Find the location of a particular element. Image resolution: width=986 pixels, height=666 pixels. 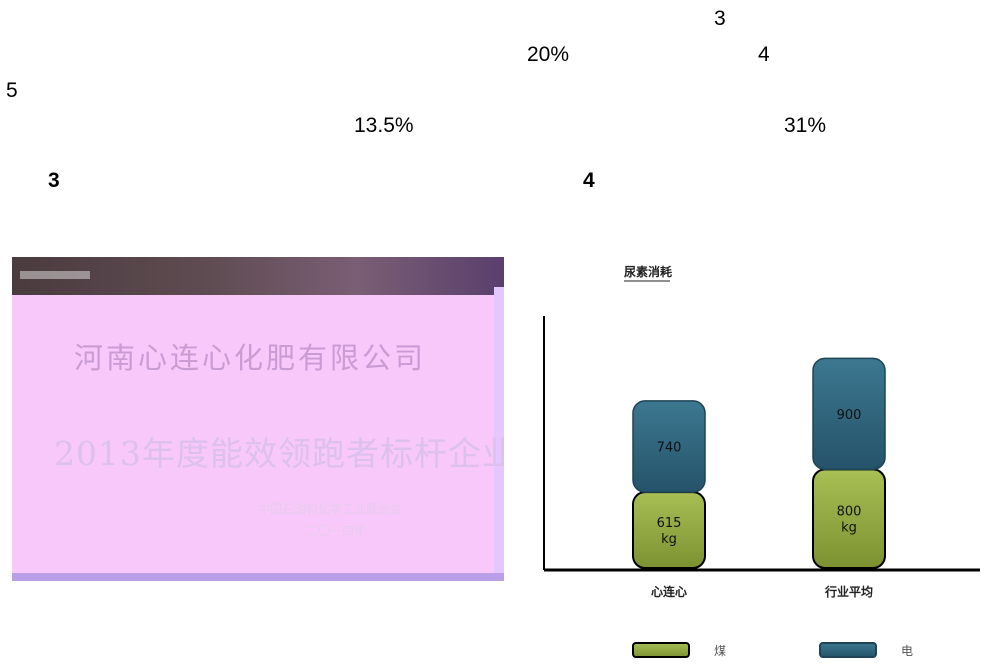

legend-label-0: 煤 is located at coordinates (720, 651).